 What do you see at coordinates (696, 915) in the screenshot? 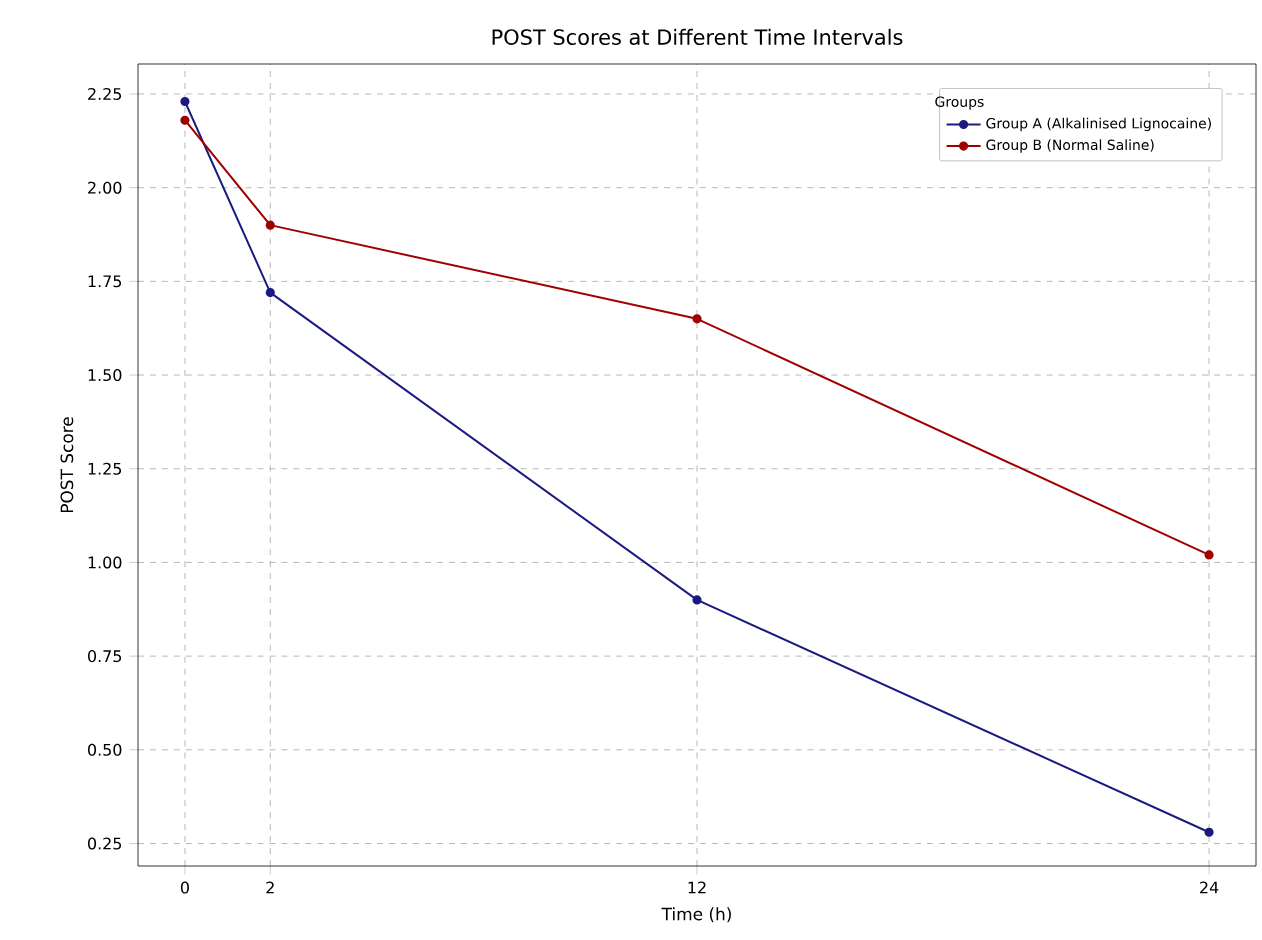
I see `x-axis-title: Time (h)` at bounding box center [696, 915].